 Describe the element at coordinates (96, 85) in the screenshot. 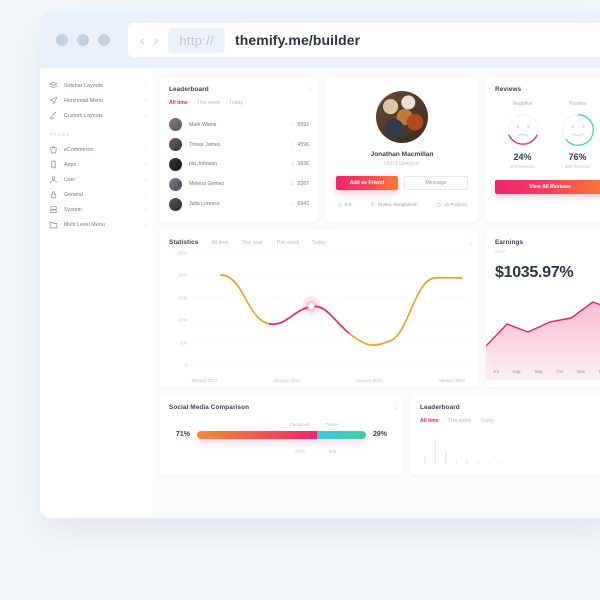

I see `sidebar-item-sidebar-layouts: Sidebar Layouts ›` at that location.